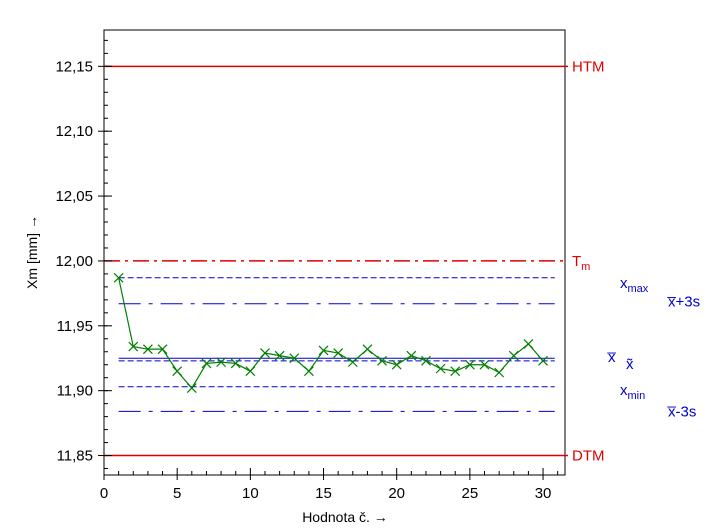  I want to click on x-tick-label: 25, so click(470, 493).